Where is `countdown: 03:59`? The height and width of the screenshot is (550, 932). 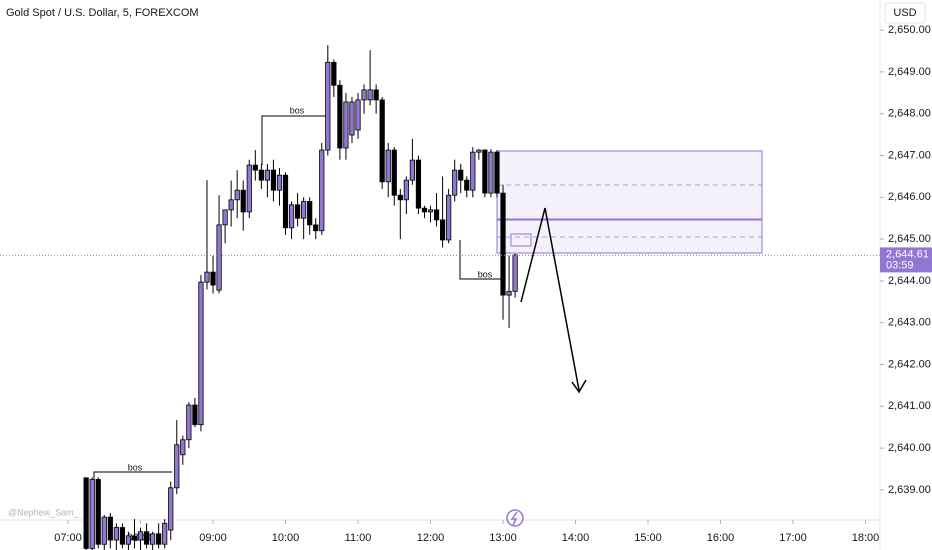
countdown: 03:59 is located at coordinates (900, 265).